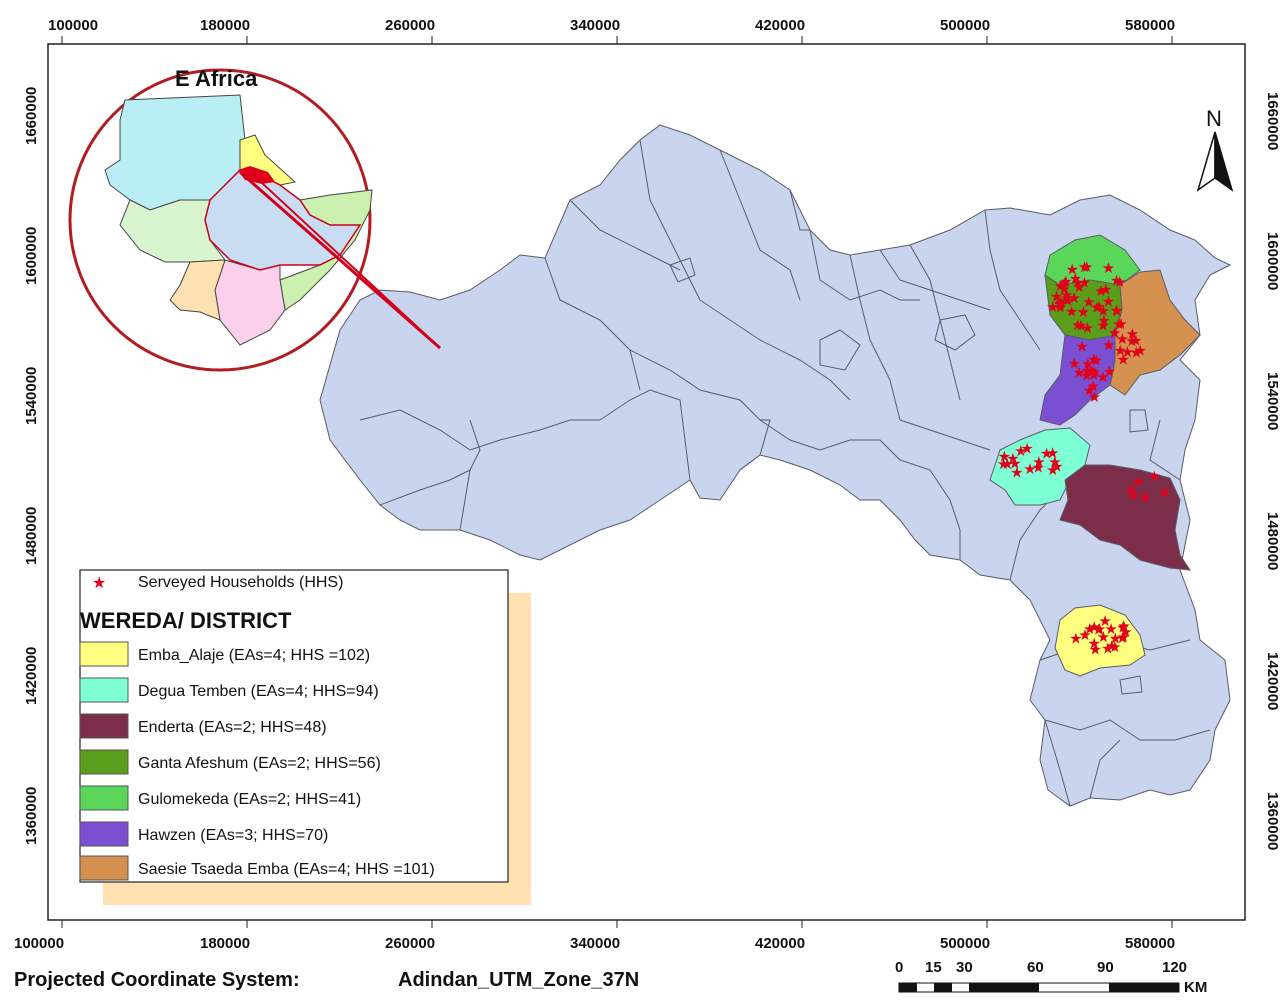 This screenshot has width=1280, height=1003. I want to click on scale-label: 60, so click(1035, 967).